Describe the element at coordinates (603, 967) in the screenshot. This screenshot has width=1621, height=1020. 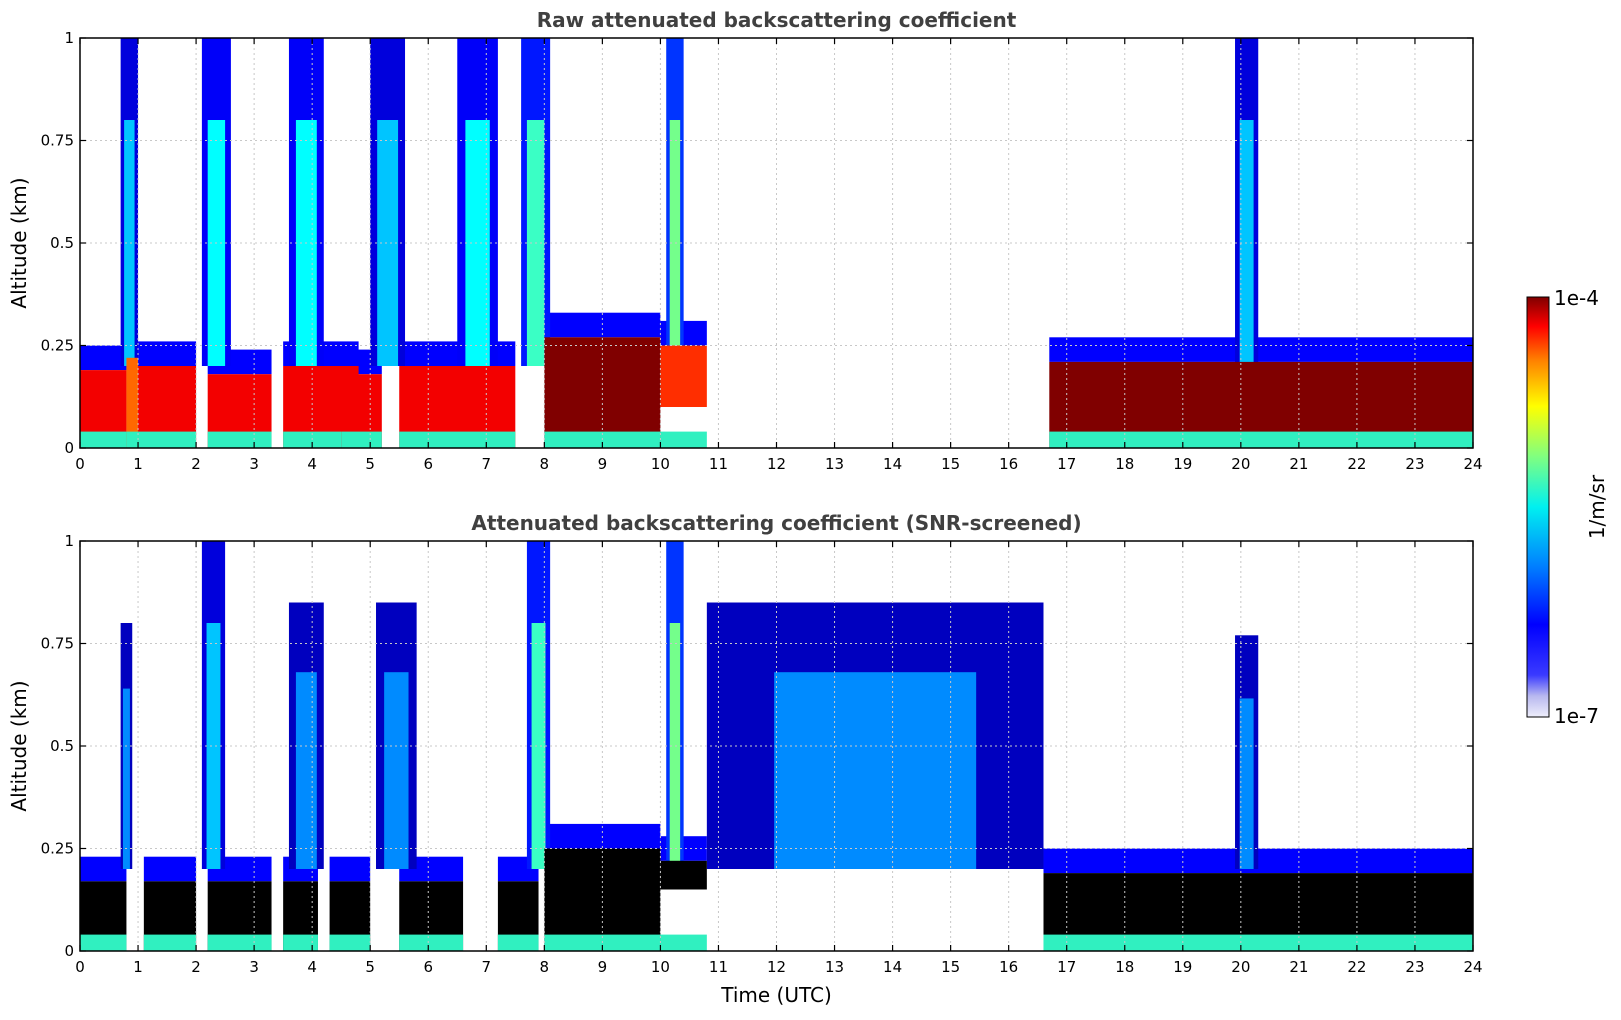
I see `x-tick-label: 9` at that location.